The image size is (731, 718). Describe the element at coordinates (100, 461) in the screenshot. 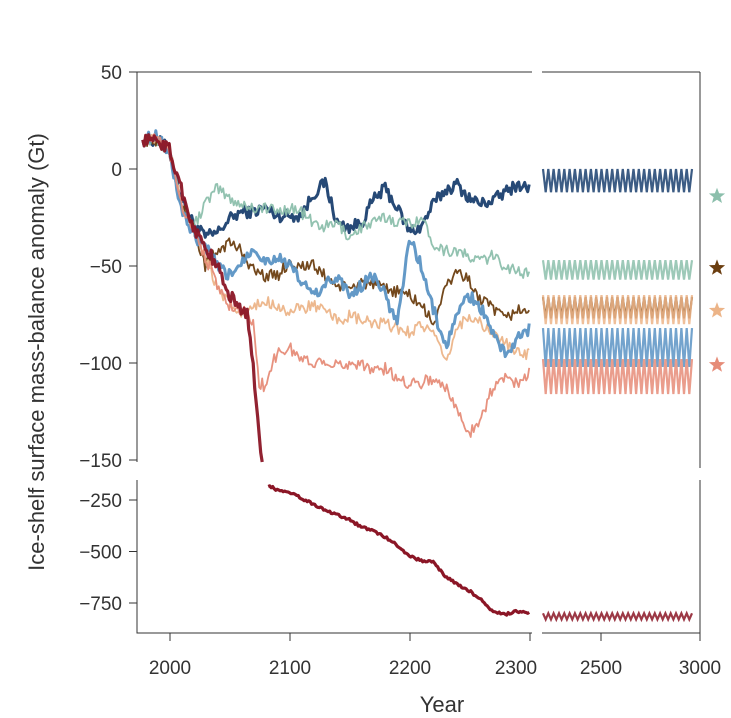

I see `y-tick-label: −150` at that location.